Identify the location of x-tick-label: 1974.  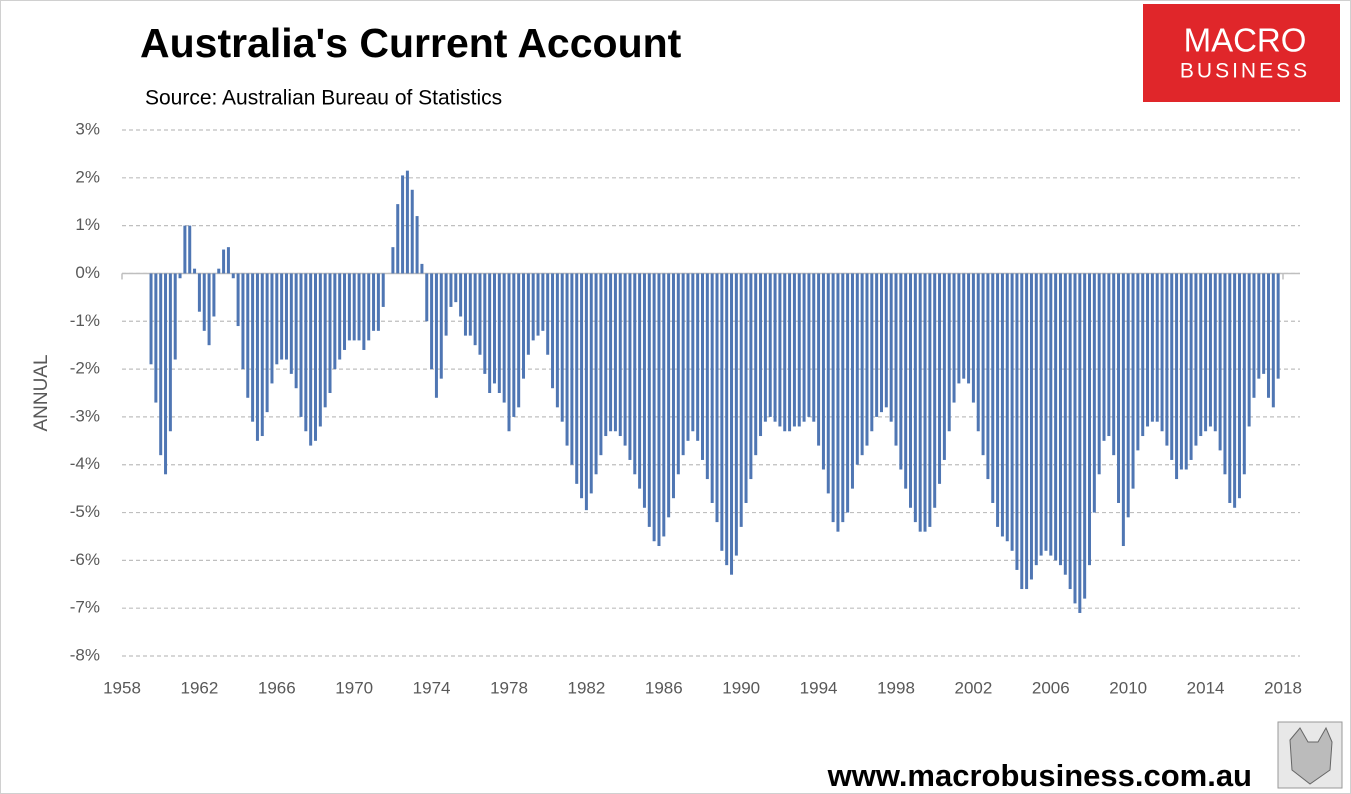
(432, 687).